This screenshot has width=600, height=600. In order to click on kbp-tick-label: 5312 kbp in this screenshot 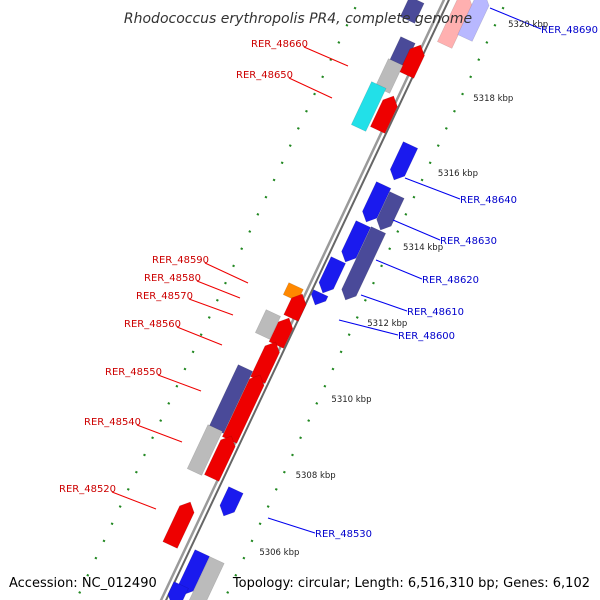, I will do `click(387, 324)`.